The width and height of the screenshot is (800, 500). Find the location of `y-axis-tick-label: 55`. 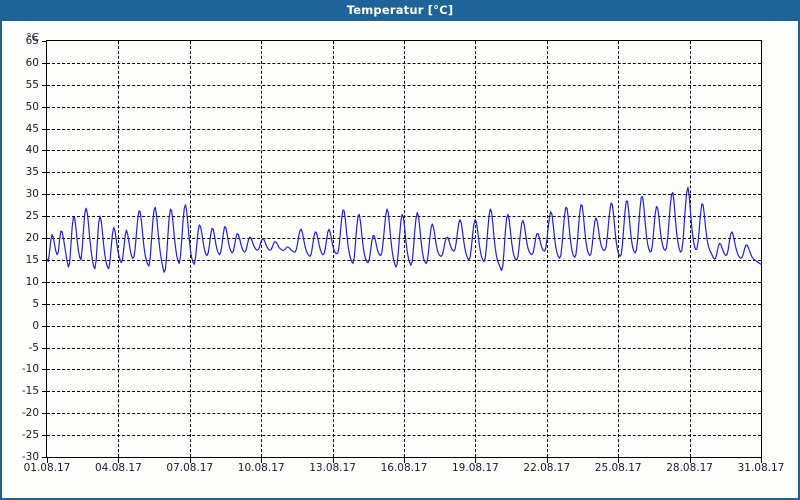

y-axis-tick-label: 55 is located at coordinates (32, 84).